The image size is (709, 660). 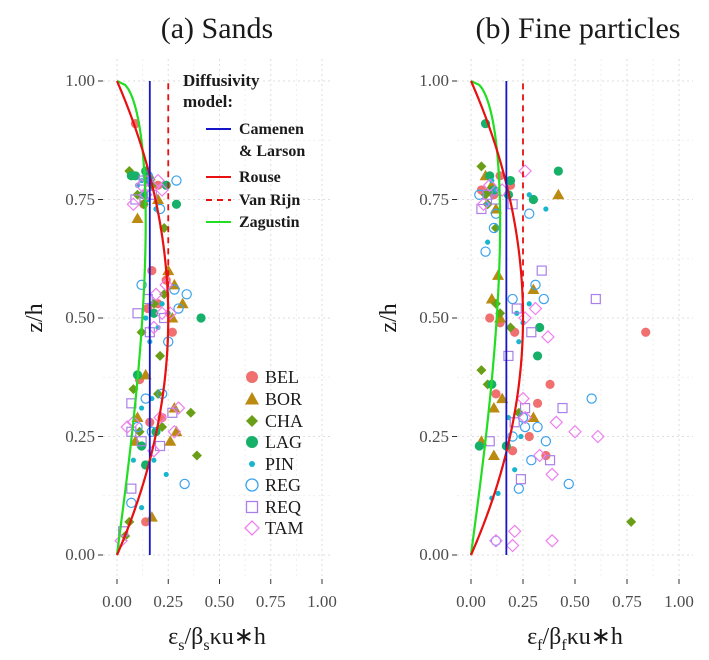 What do you see at coordinates (284, 528) in the screenshot?
I see `site-legend-label: TAM` at bounding box center [284, 528].